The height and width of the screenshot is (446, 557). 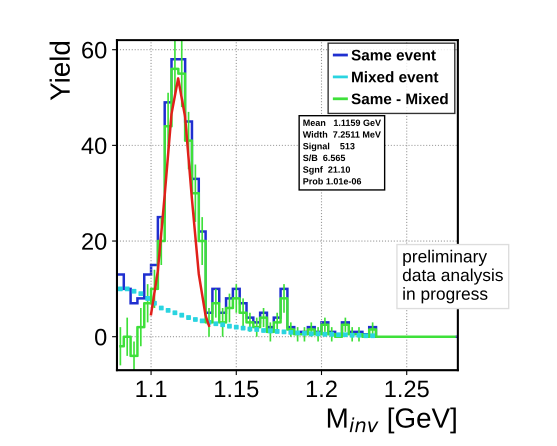 What do you see at coordinates (236, 389) in the screenshot?
I see `x-tick-label: 1.15` at bounding box center [236, 389].